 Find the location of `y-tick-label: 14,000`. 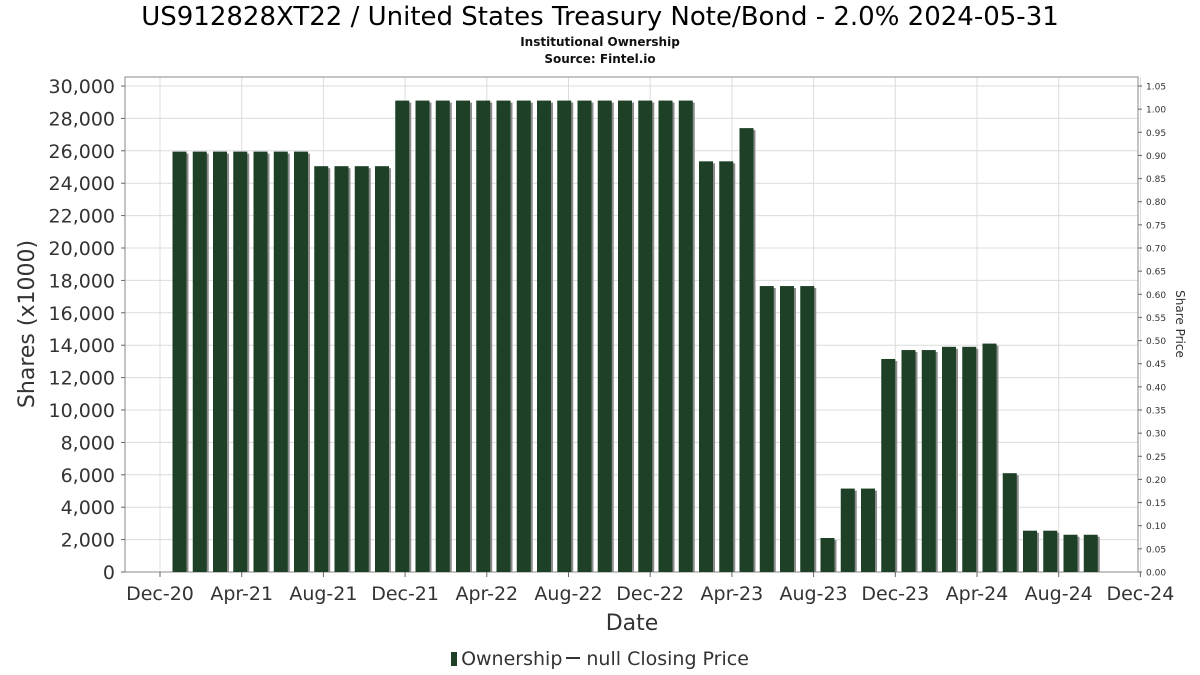

y-tick-label: 14,000 is located at coordinates (82, 346).